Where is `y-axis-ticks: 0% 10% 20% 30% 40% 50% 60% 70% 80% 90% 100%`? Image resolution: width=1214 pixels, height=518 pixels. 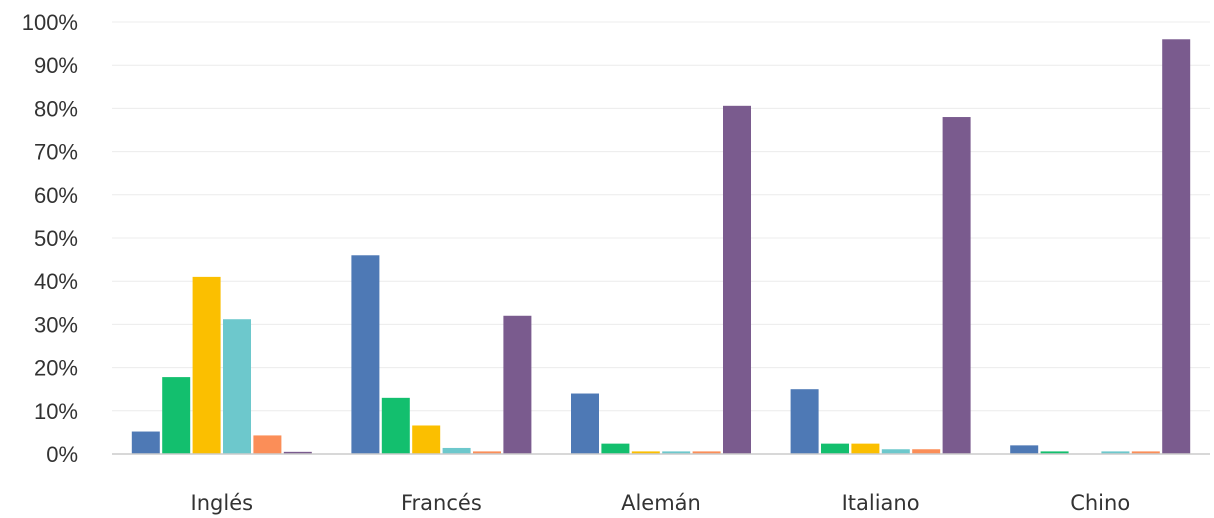 y-axis-ticks: 0% 10% 20% 30% 40% 50% 60% 70% 80% 90% 100% is located at coordinates (50, 238).